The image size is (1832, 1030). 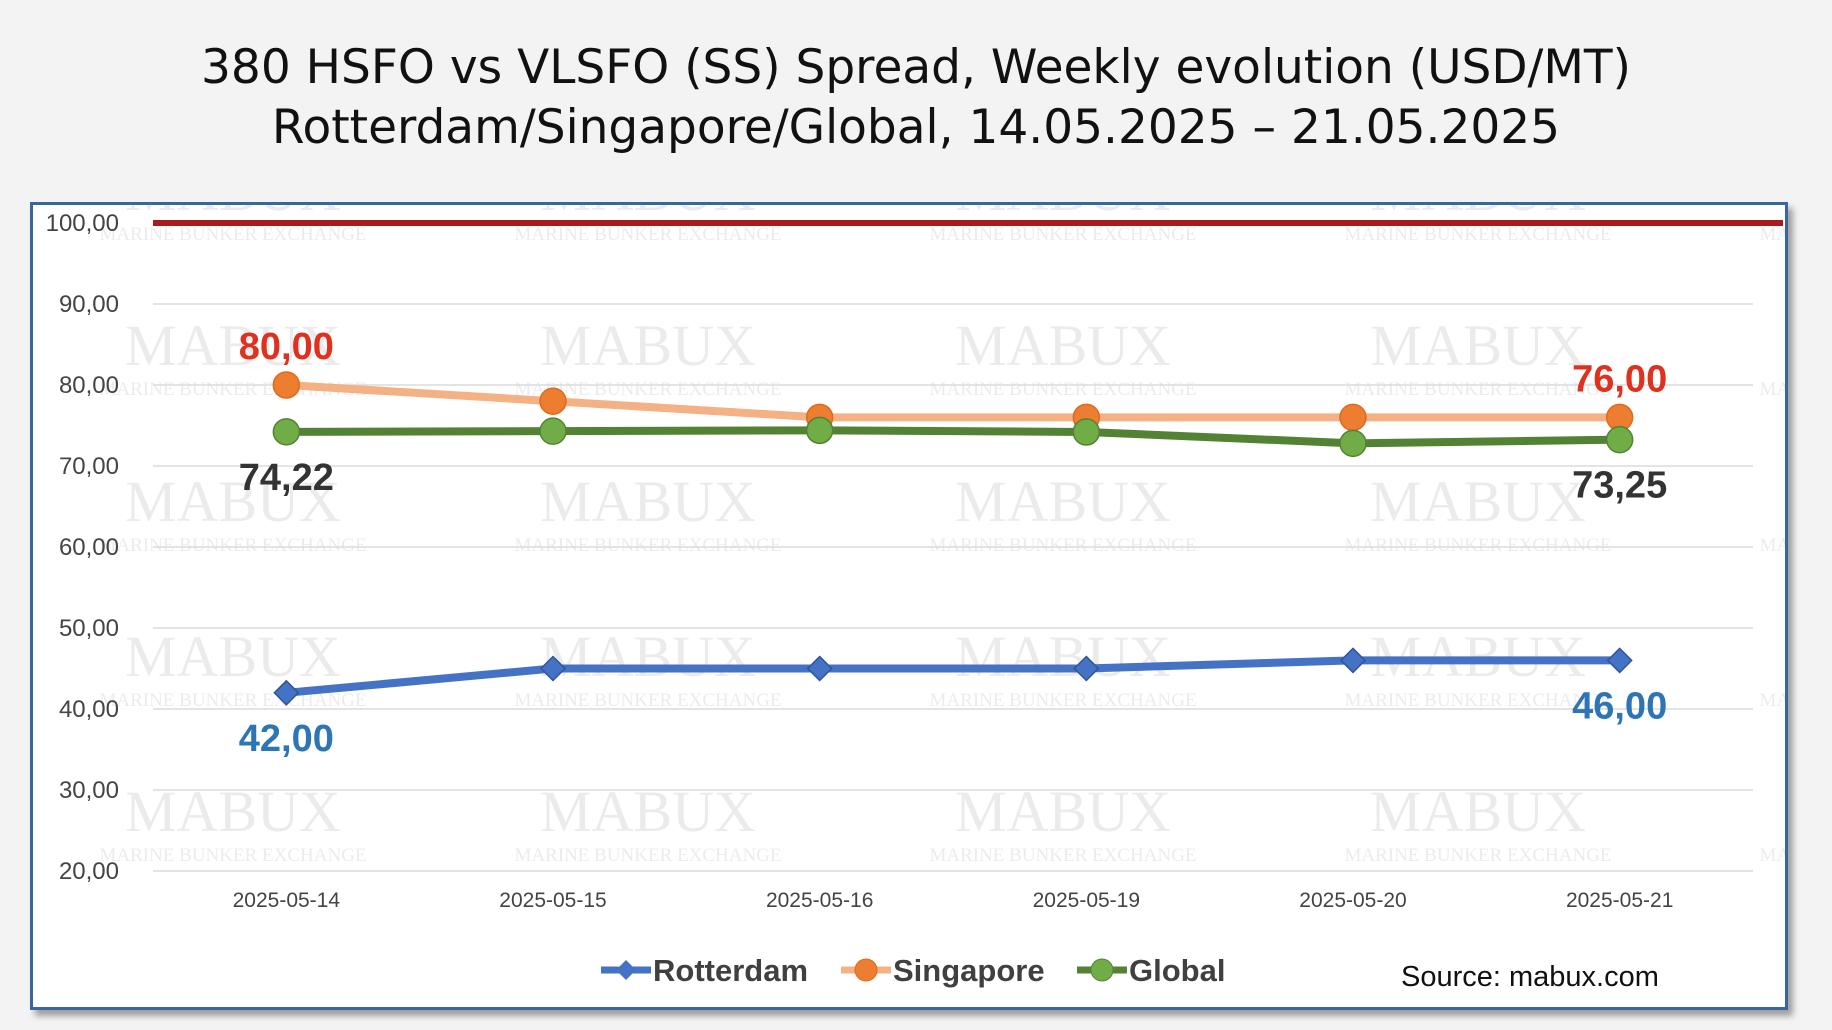 I want to click on legend-label-singapore: Singapore, so click(x=969, y=970).